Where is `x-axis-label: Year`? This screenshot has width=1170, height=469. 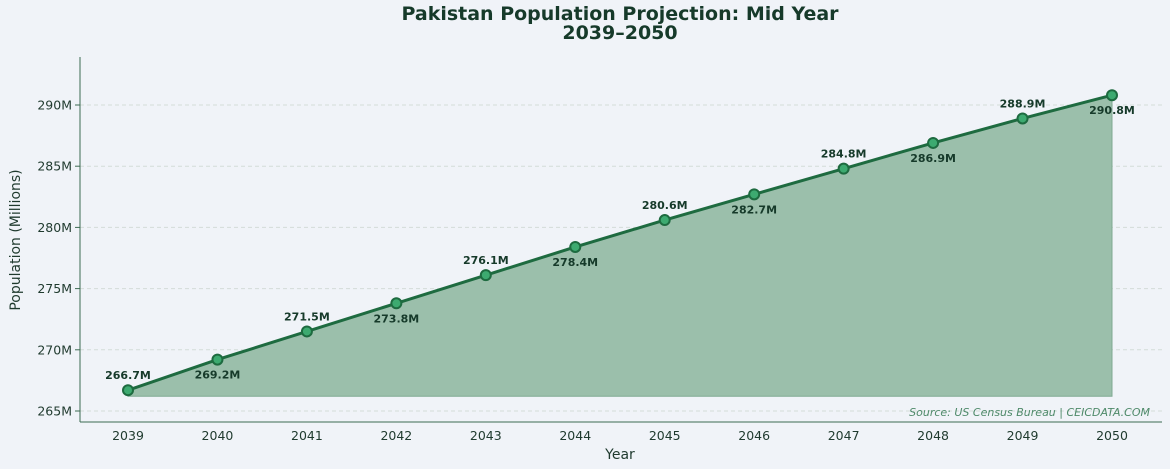 x-axis-label: Year is located at coordinates (619, 455).